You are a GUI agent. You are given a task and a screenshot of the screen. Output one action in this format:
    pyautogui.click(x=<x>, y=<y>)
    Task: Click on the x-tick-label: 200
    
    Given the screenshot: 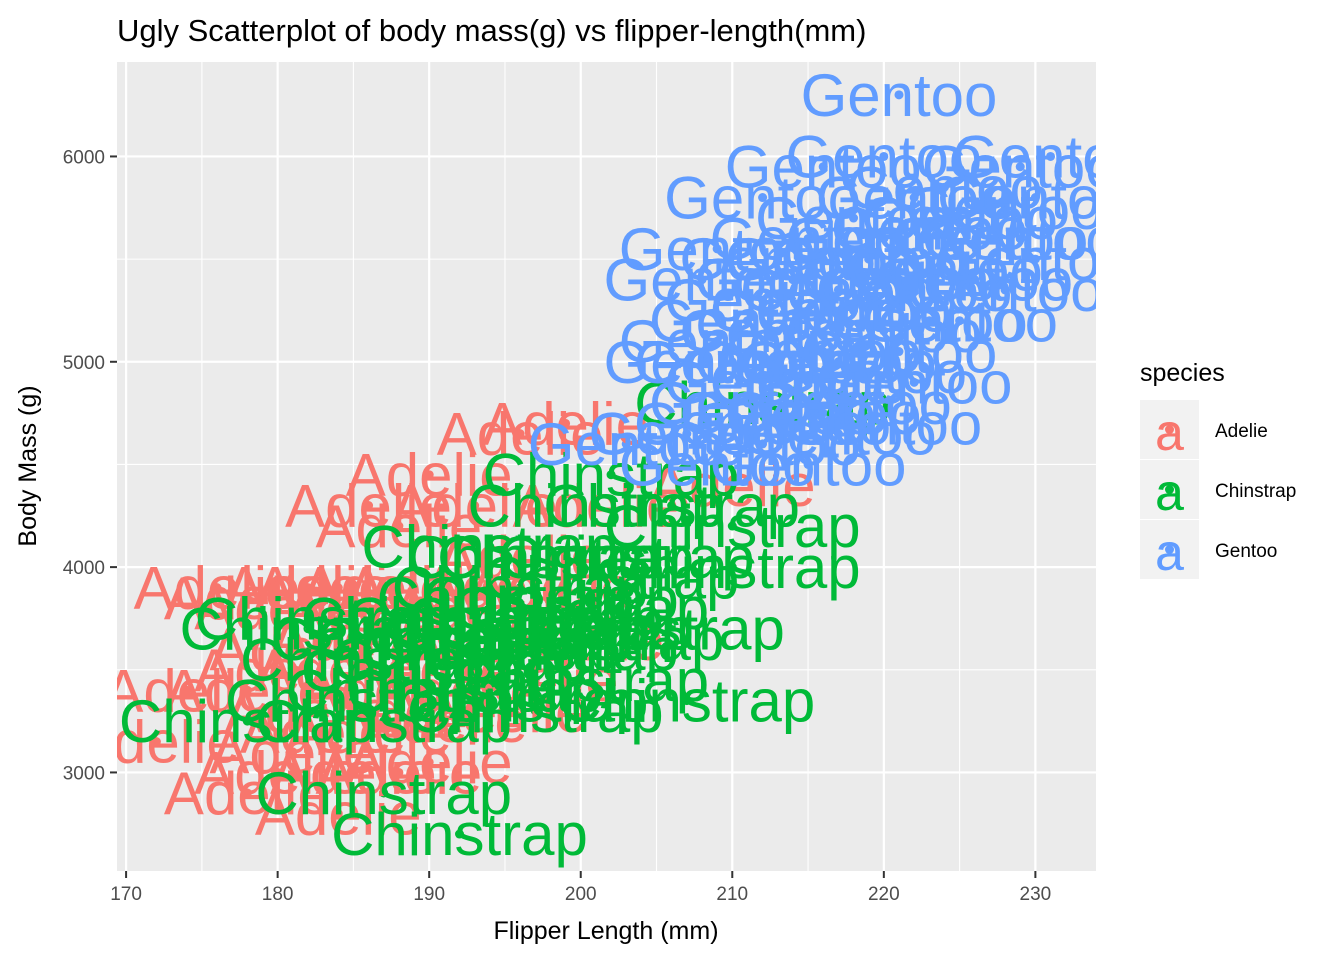 What is the action you would take?
    pyautogui.click(x=581, y=894)
    